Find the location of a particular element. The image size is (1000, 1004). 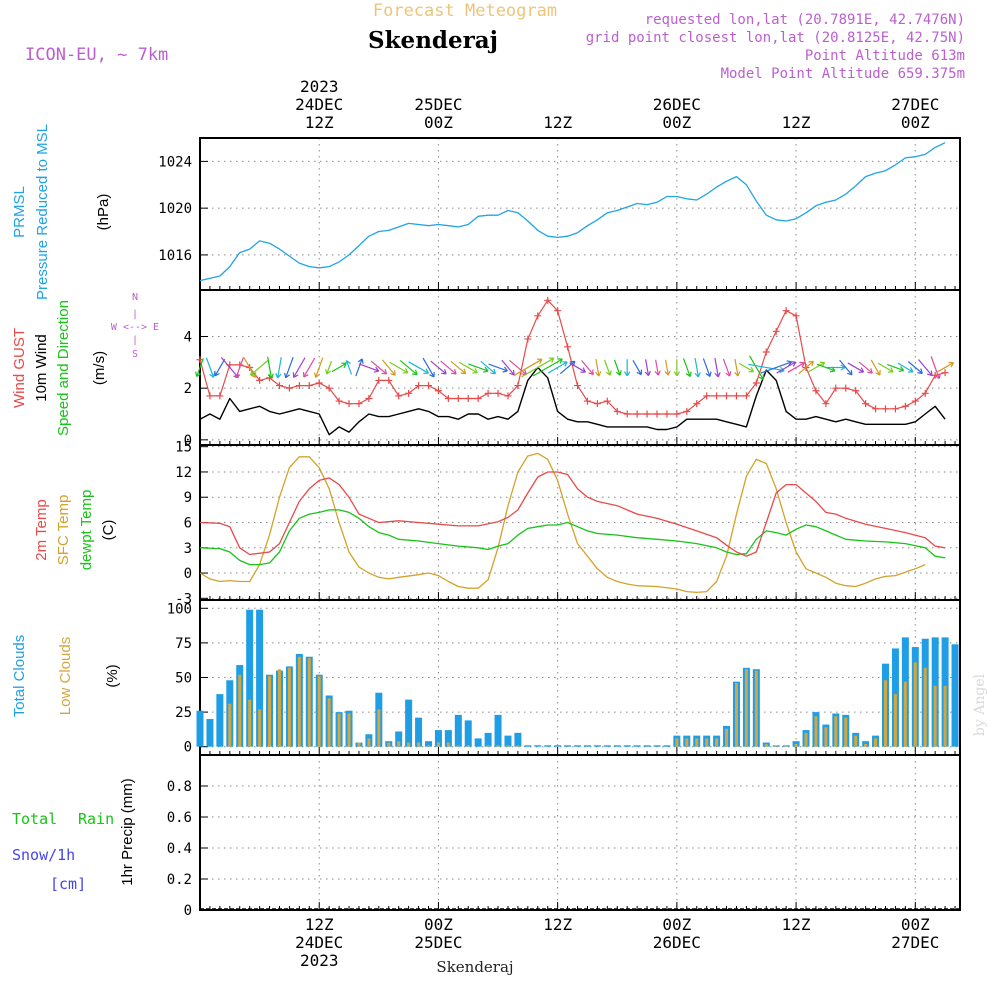

dewpt-temp-line is located at coordinates (572, 537).